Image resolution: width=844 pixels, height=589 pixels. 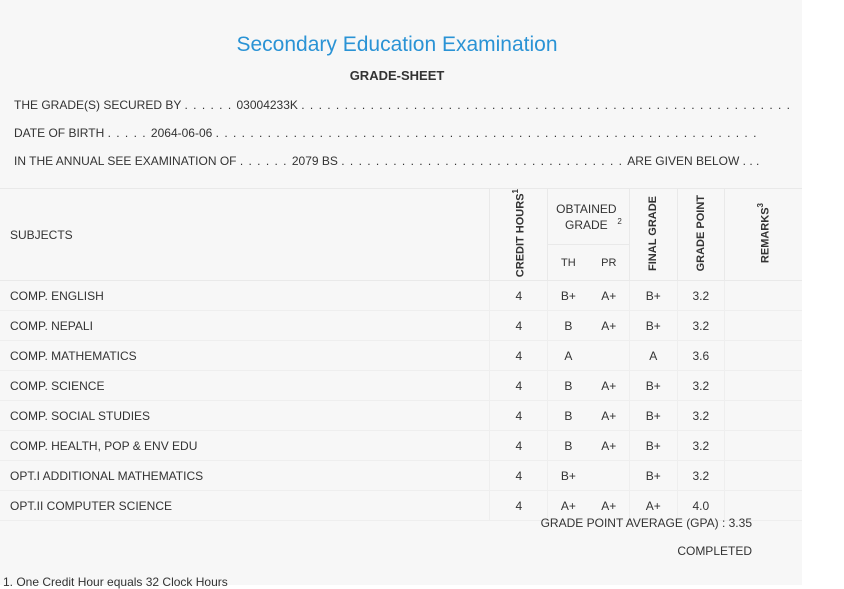 I want to click on pr-header: PR, so click(x=609, y=263).